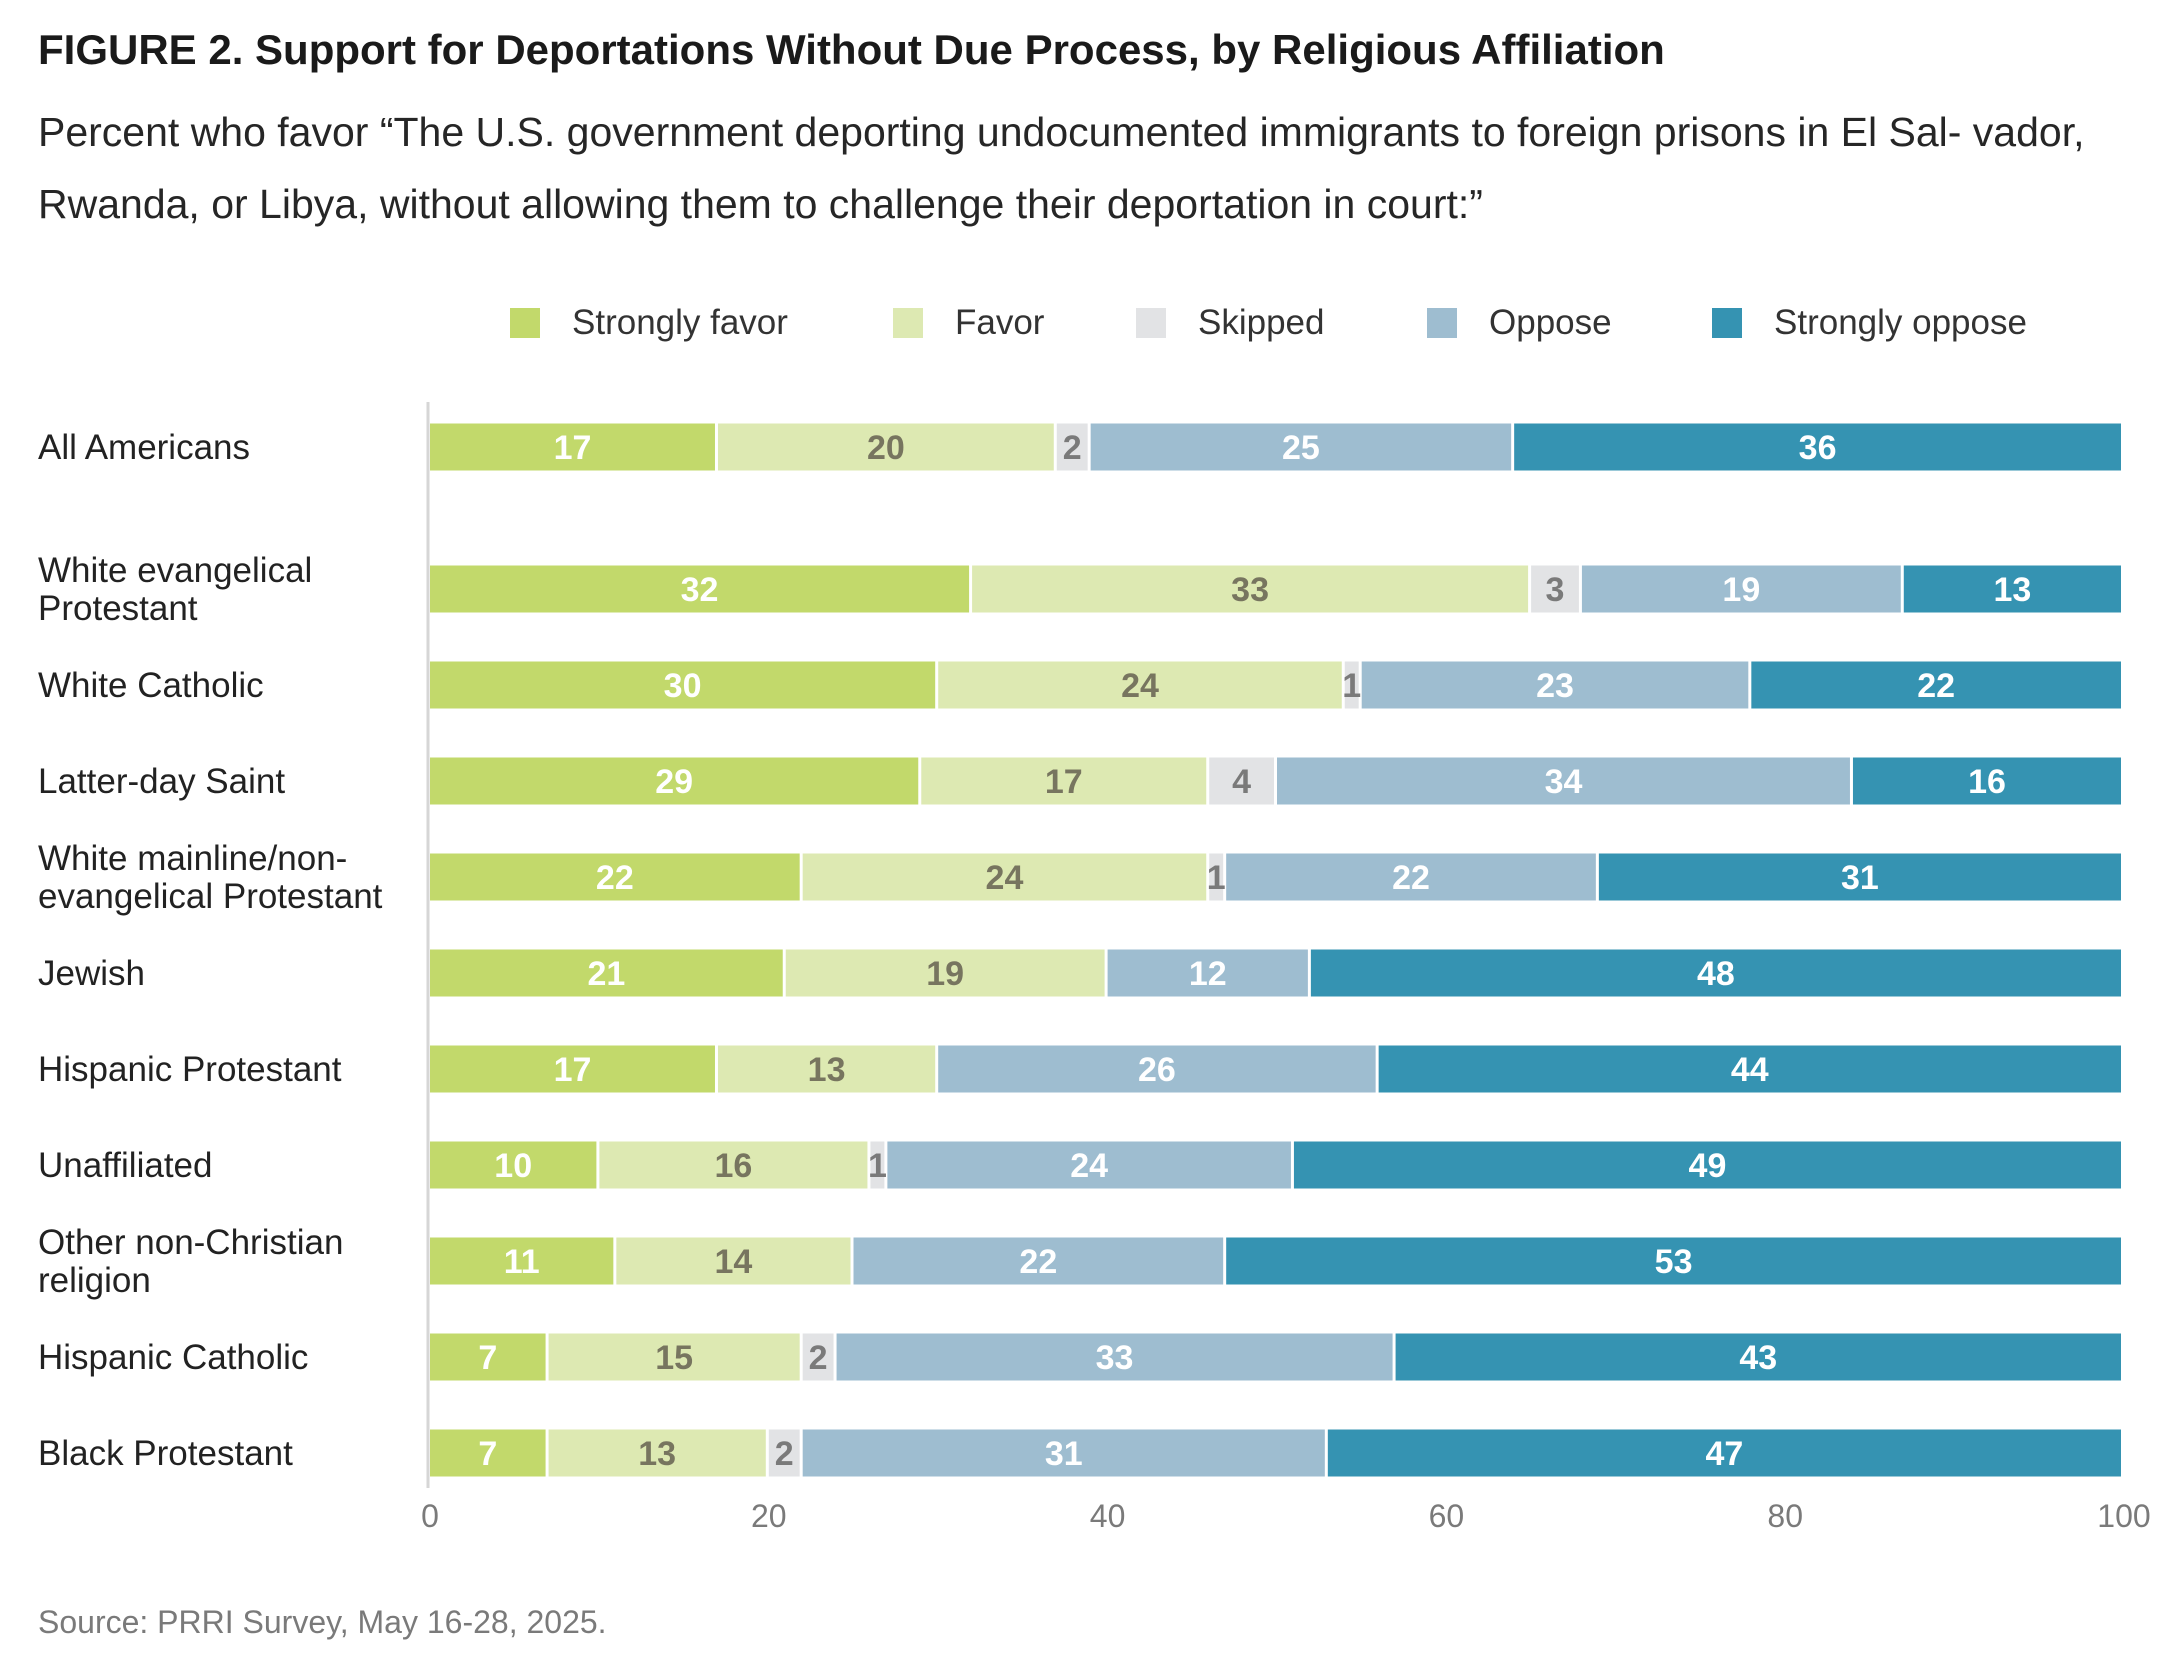 This screenshot has width=2176, height=1672. Describe the element at coordinates (94, 1280) in the screenshot. I see `category-label: religion` at that location.